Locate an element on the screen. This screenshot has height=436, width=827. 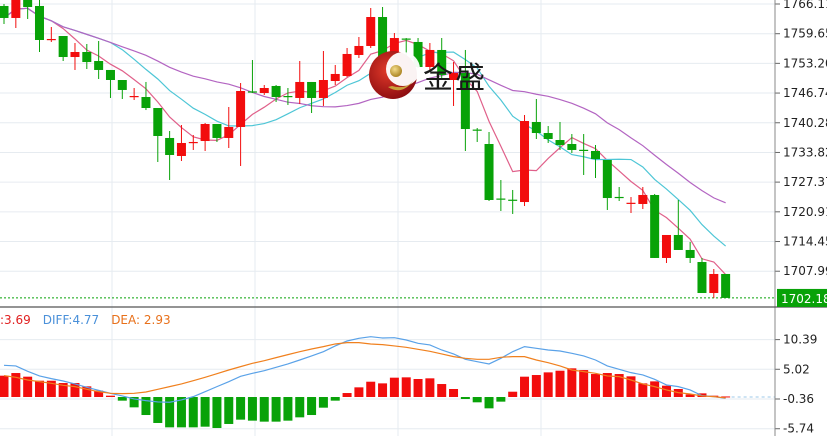
diff-line is located at coordinates (364, 369).